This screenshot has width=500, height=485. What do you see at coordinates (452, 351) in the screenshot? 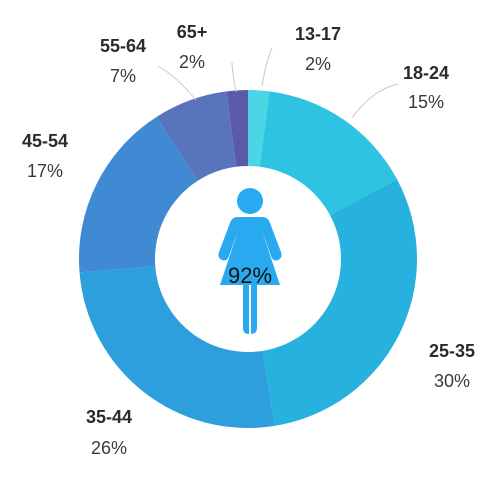
I see `category-label: 25-35` at bounding box center [452, 351].